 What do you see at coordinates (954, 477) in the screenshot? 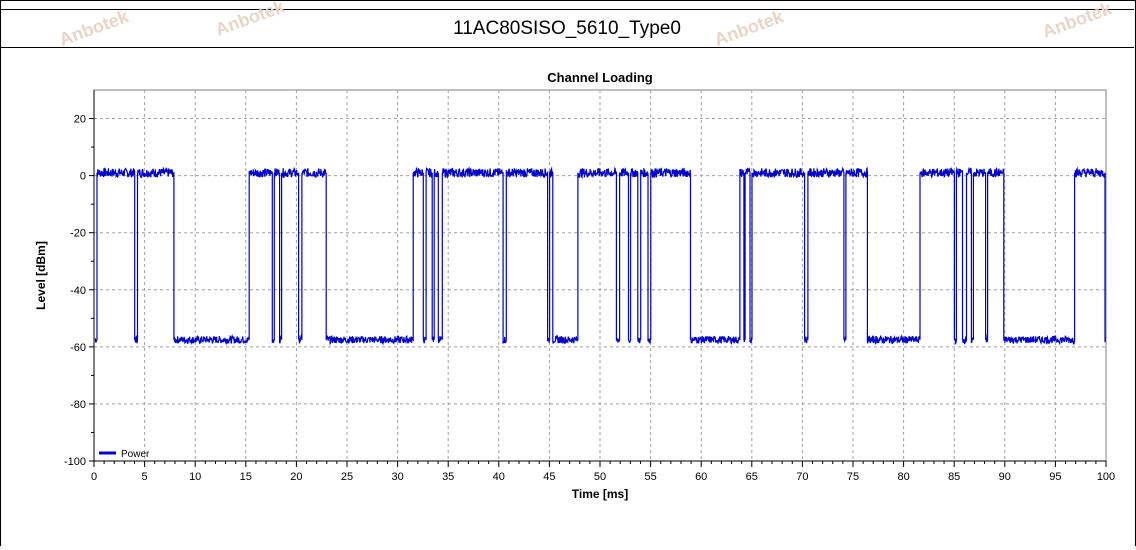
I see `x-tick-label: 85` at bounding box center [954, 477].